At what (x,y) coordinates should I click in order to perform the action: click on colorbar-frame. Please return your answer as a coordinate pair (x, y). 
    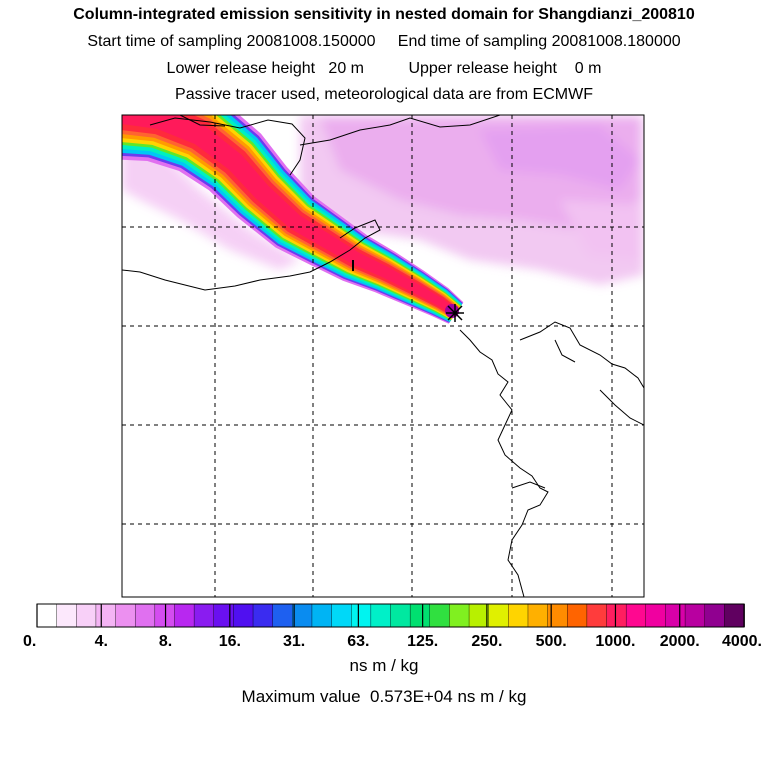
    Looking at the image, I should click on (390, 615).